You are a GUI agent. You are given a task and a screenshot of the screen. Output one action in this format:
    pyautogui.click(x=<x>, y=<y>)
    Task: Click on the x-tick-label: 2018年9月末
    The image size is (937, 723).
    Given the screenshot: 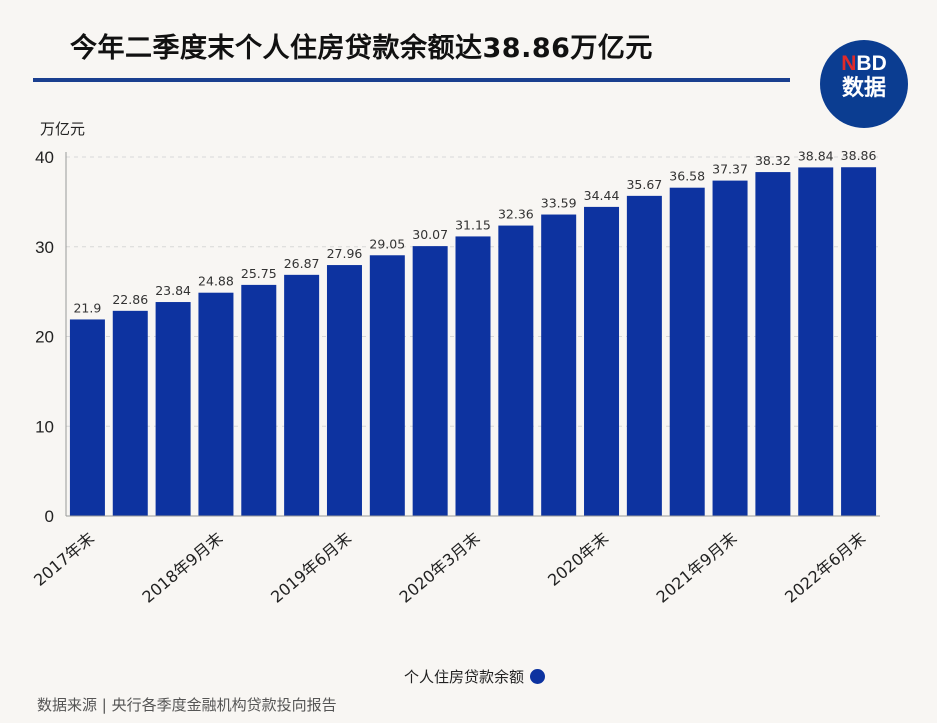 What is the action you would take?
    pyautogui.click(x=183, y=568)
    